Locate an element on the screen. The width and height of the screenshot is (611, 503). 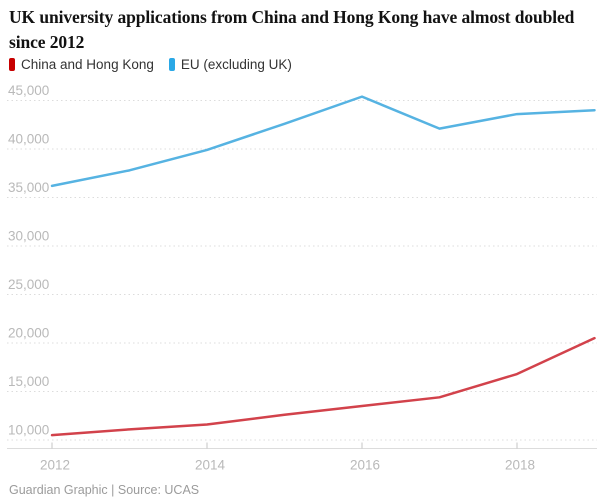
y-tick-label-45000: 45,000 is located at coordinates (28, 90).